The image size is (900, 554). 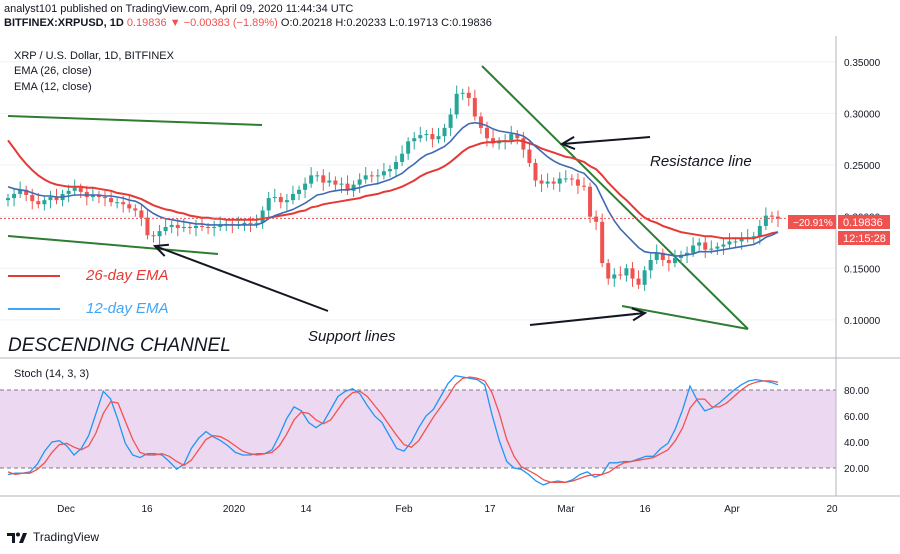 I want to click on time-tick-label: 17, so click(x=490, y=509).